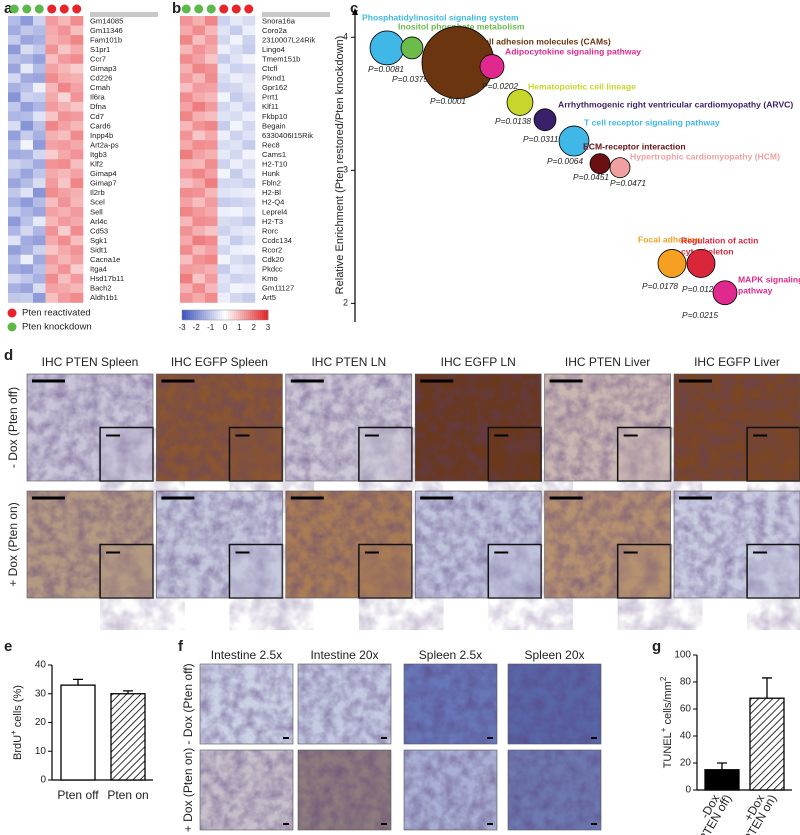 Image resolution: width=800 pixels, height=835 pixels. I want to click on row-label: - Dox (Pten off), so click(188, 703).